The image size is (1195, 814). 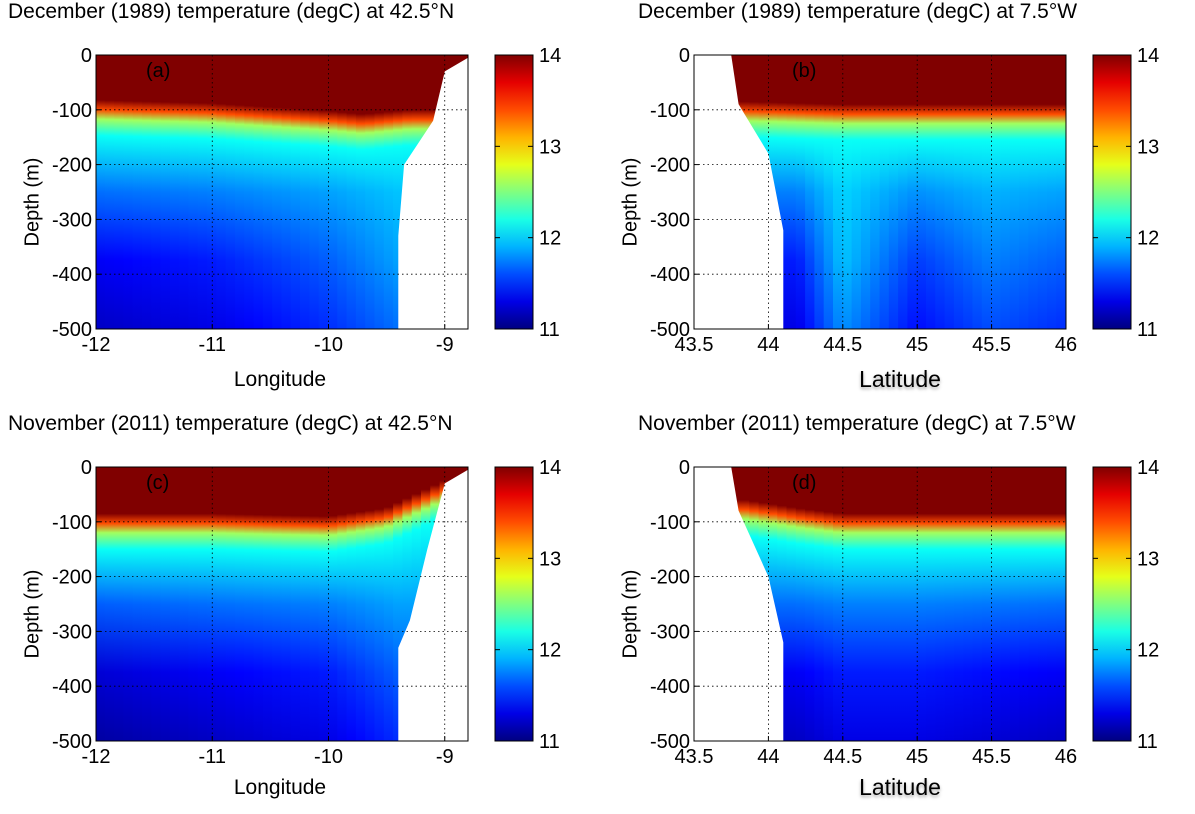 What do you see at coordinates (768, 757) in the screenshot?
I see `x-tick-label: 44` at bounding box center [768, 757].